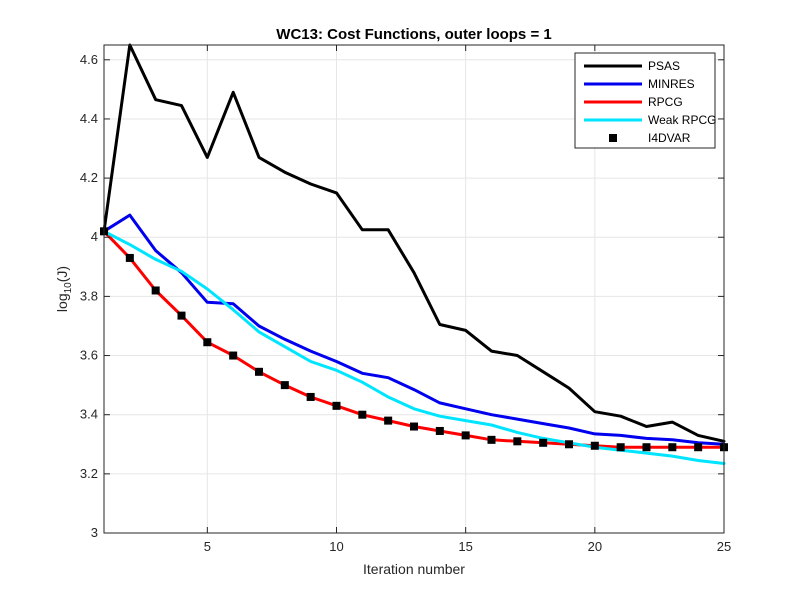  I want to click on y-tick-label: 3.8, so click(89, 295).